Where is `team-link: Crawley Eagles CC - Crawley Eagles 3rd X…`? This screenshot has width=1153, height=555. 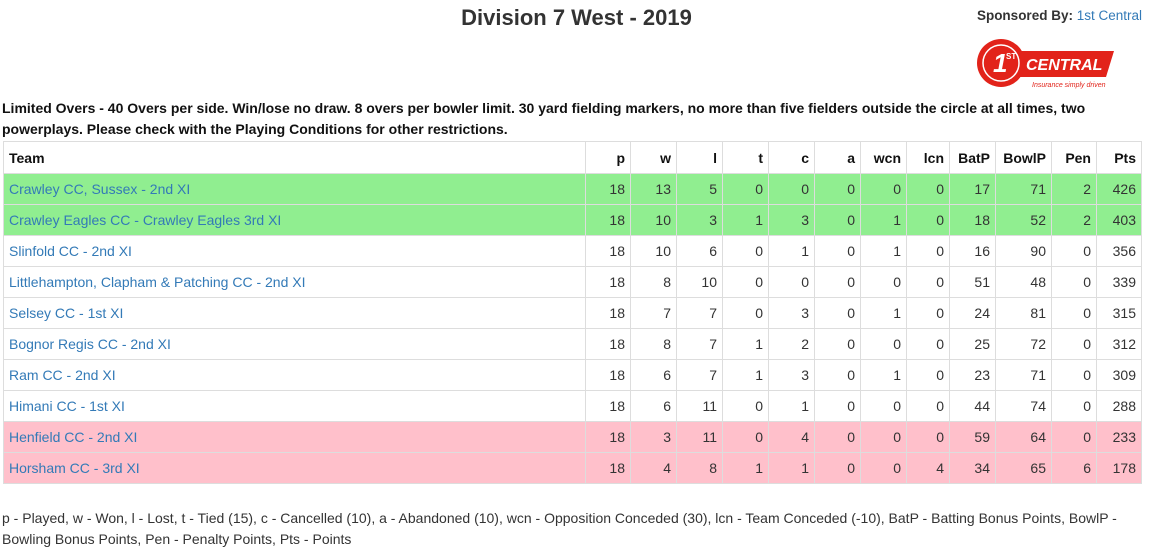
team-link: Crawley Eagles CC - Crawley Eagles 3rd X… is located at coordinates (145, 220).